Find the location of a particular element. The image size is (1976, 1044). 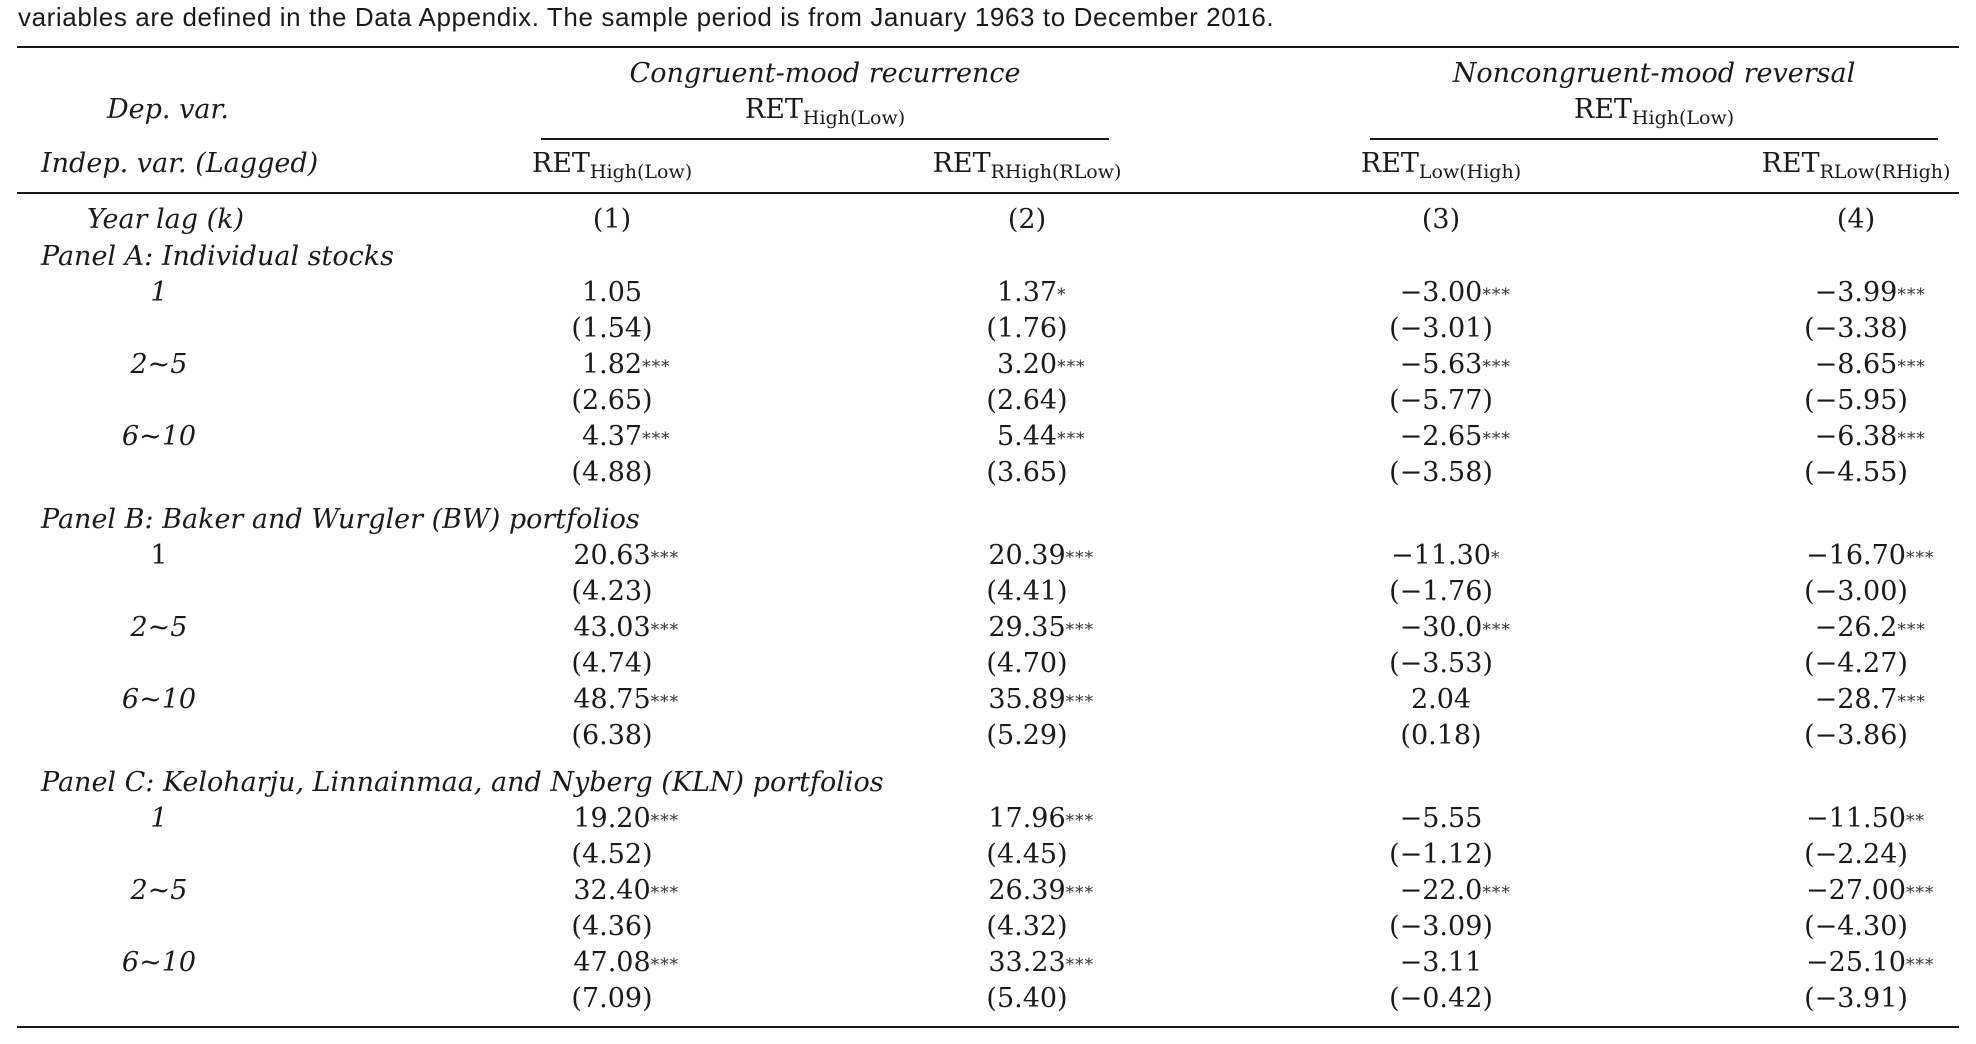

t-statistic-cell: (−3.58) is located at coordinates (1441, 472).